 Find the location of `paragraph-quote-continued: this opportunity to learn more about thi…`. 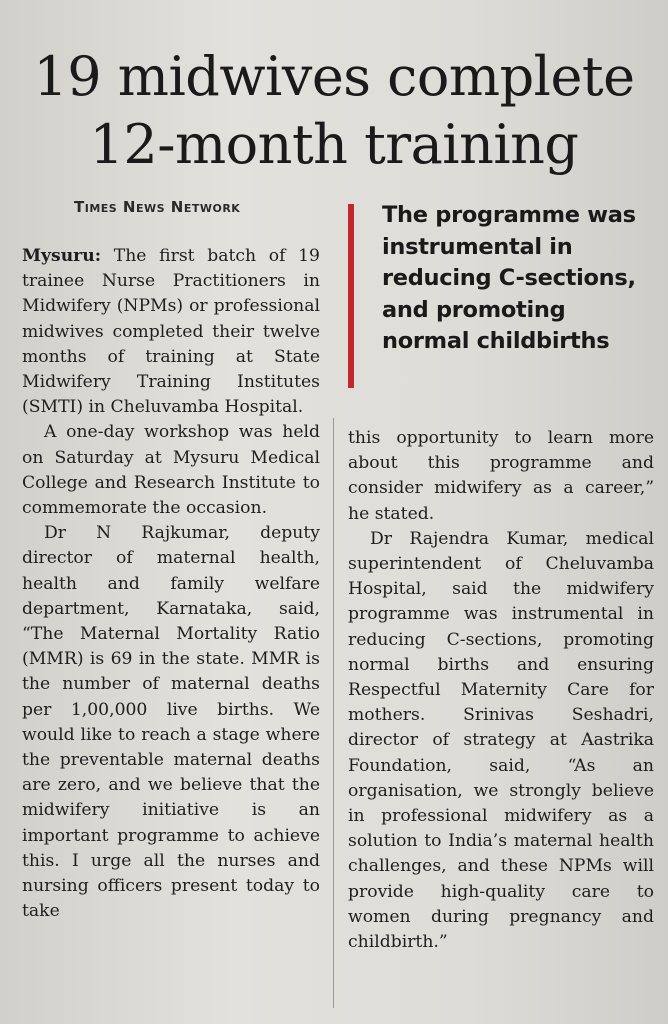

paragraph-quote-continued: this opportunity to learn more about thi… is located at coordinates (501, 476).